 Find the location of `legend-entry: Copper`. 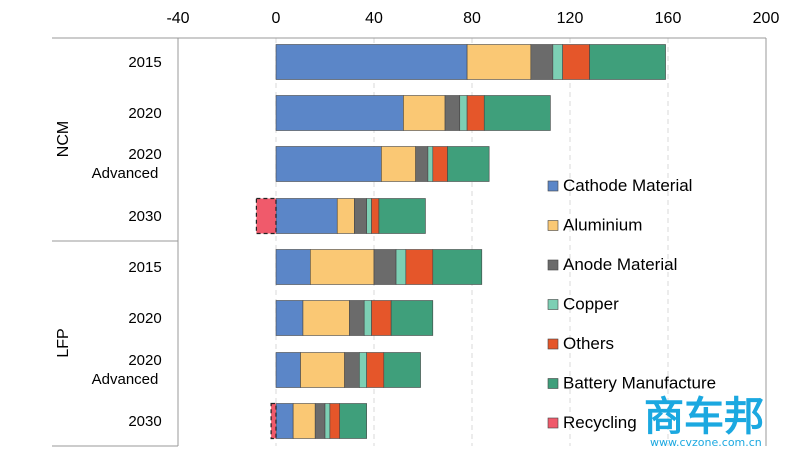

legend-entry: Copper is located at coordinates (591, 304).